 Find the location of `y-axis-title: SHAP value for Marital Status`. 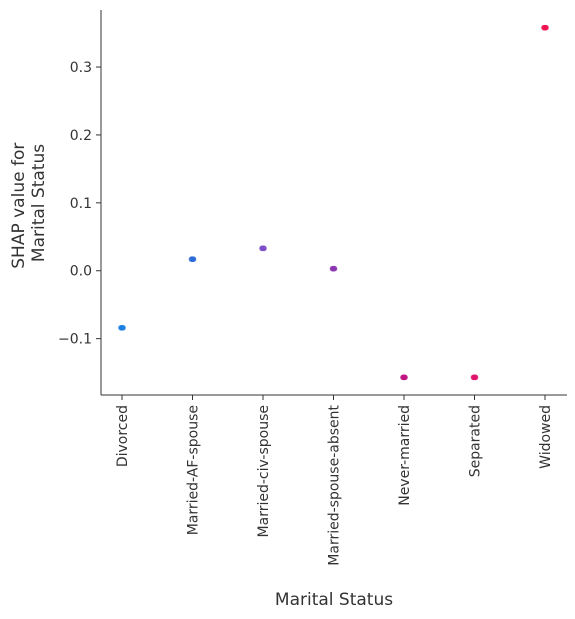

y-axis-title: SHAP value for Marital Status is located at coordinates (29, 202).